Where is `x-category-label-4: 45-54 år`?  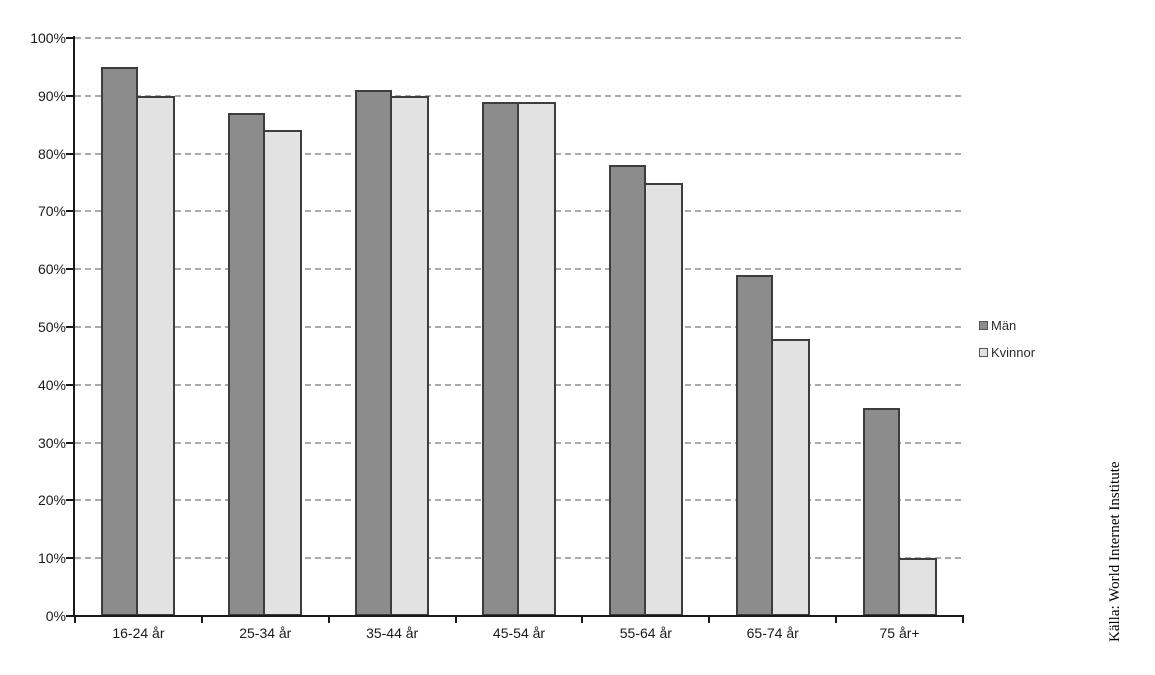 x-category-label-4: 45-54 år is located at coordinates (519, 633).